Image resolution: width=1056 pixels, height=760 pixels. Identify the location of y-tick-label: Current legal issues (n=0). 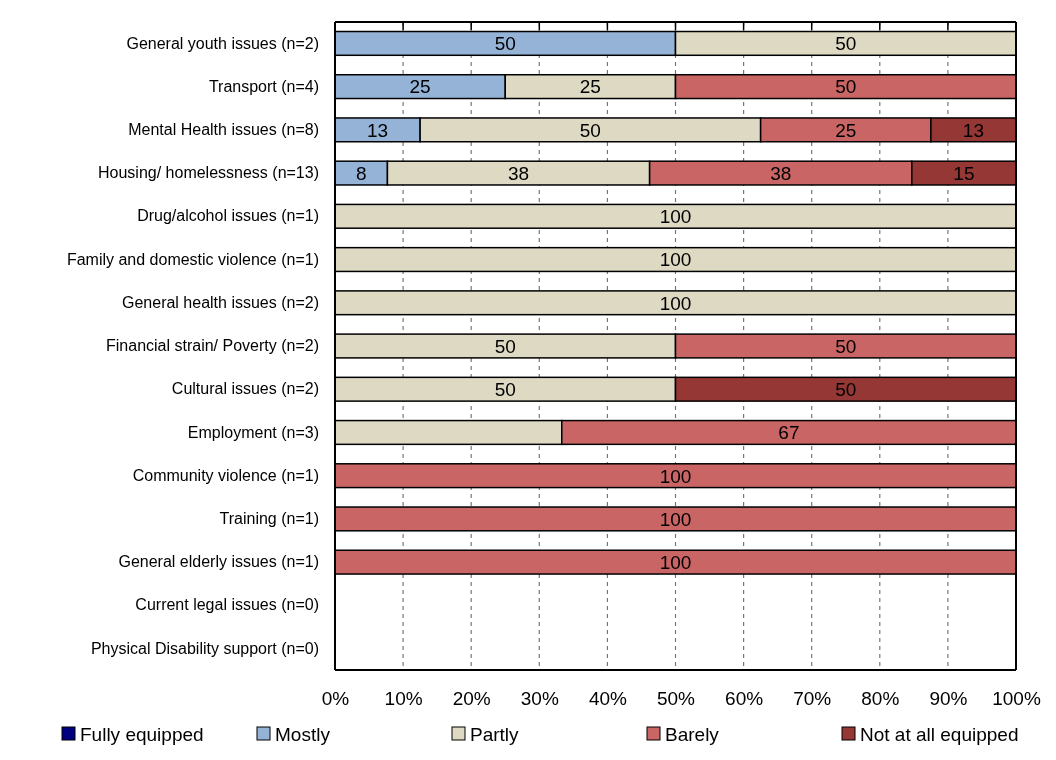
(227, 605).